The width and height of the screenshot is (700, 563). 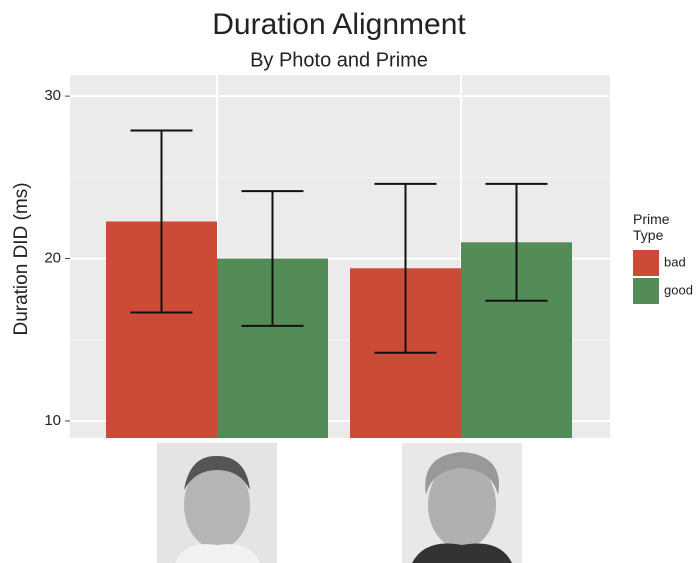 I want to click on legend-label: bad, so click(x=675, y=261).